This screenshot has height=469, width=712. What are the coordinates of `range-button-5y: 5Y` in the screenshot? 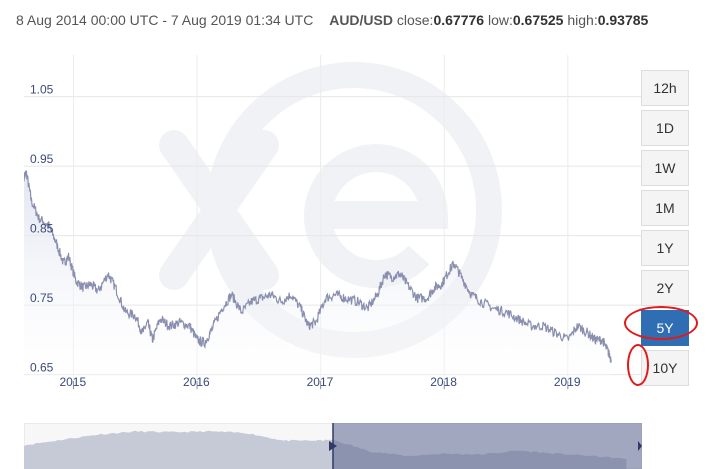 It's located at (665, 328).